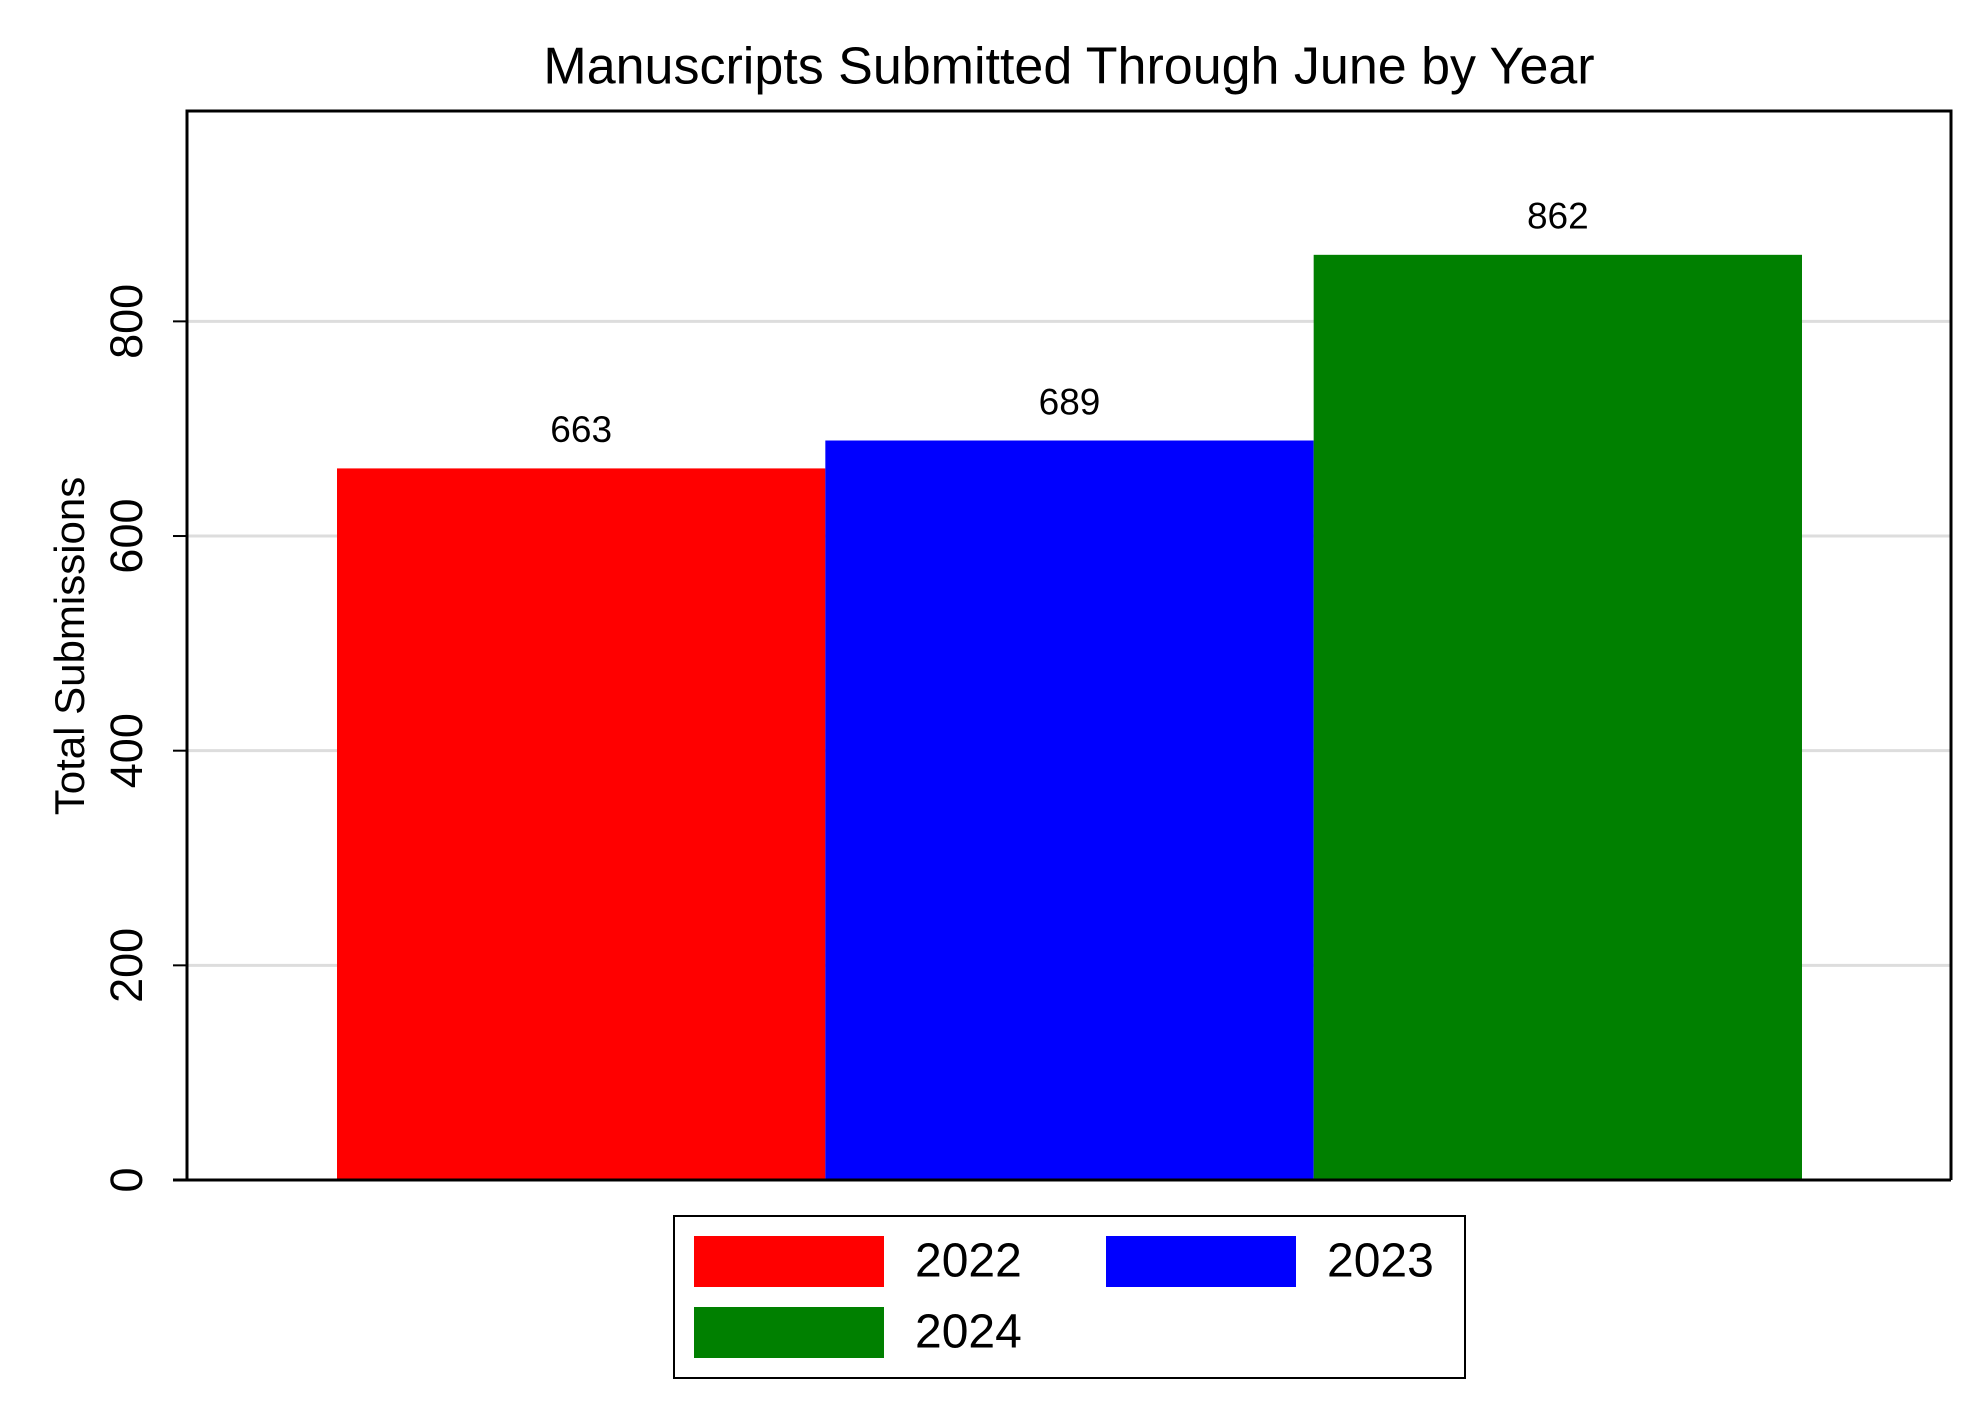  Describe the element at coordinates (126, 750) in the screenshot. I see `y-tick-label: 400` at that location.